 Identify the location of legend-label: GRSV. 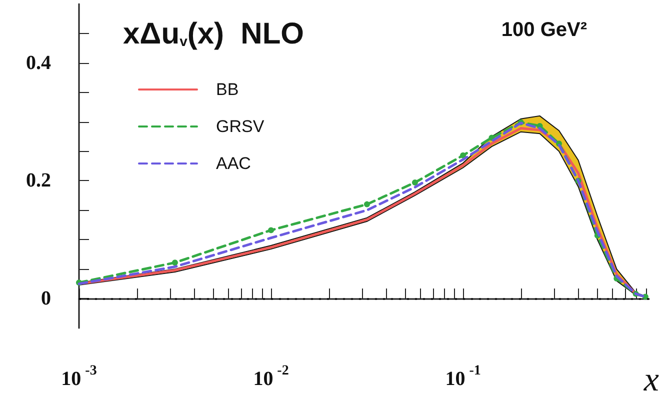
(240, 126).